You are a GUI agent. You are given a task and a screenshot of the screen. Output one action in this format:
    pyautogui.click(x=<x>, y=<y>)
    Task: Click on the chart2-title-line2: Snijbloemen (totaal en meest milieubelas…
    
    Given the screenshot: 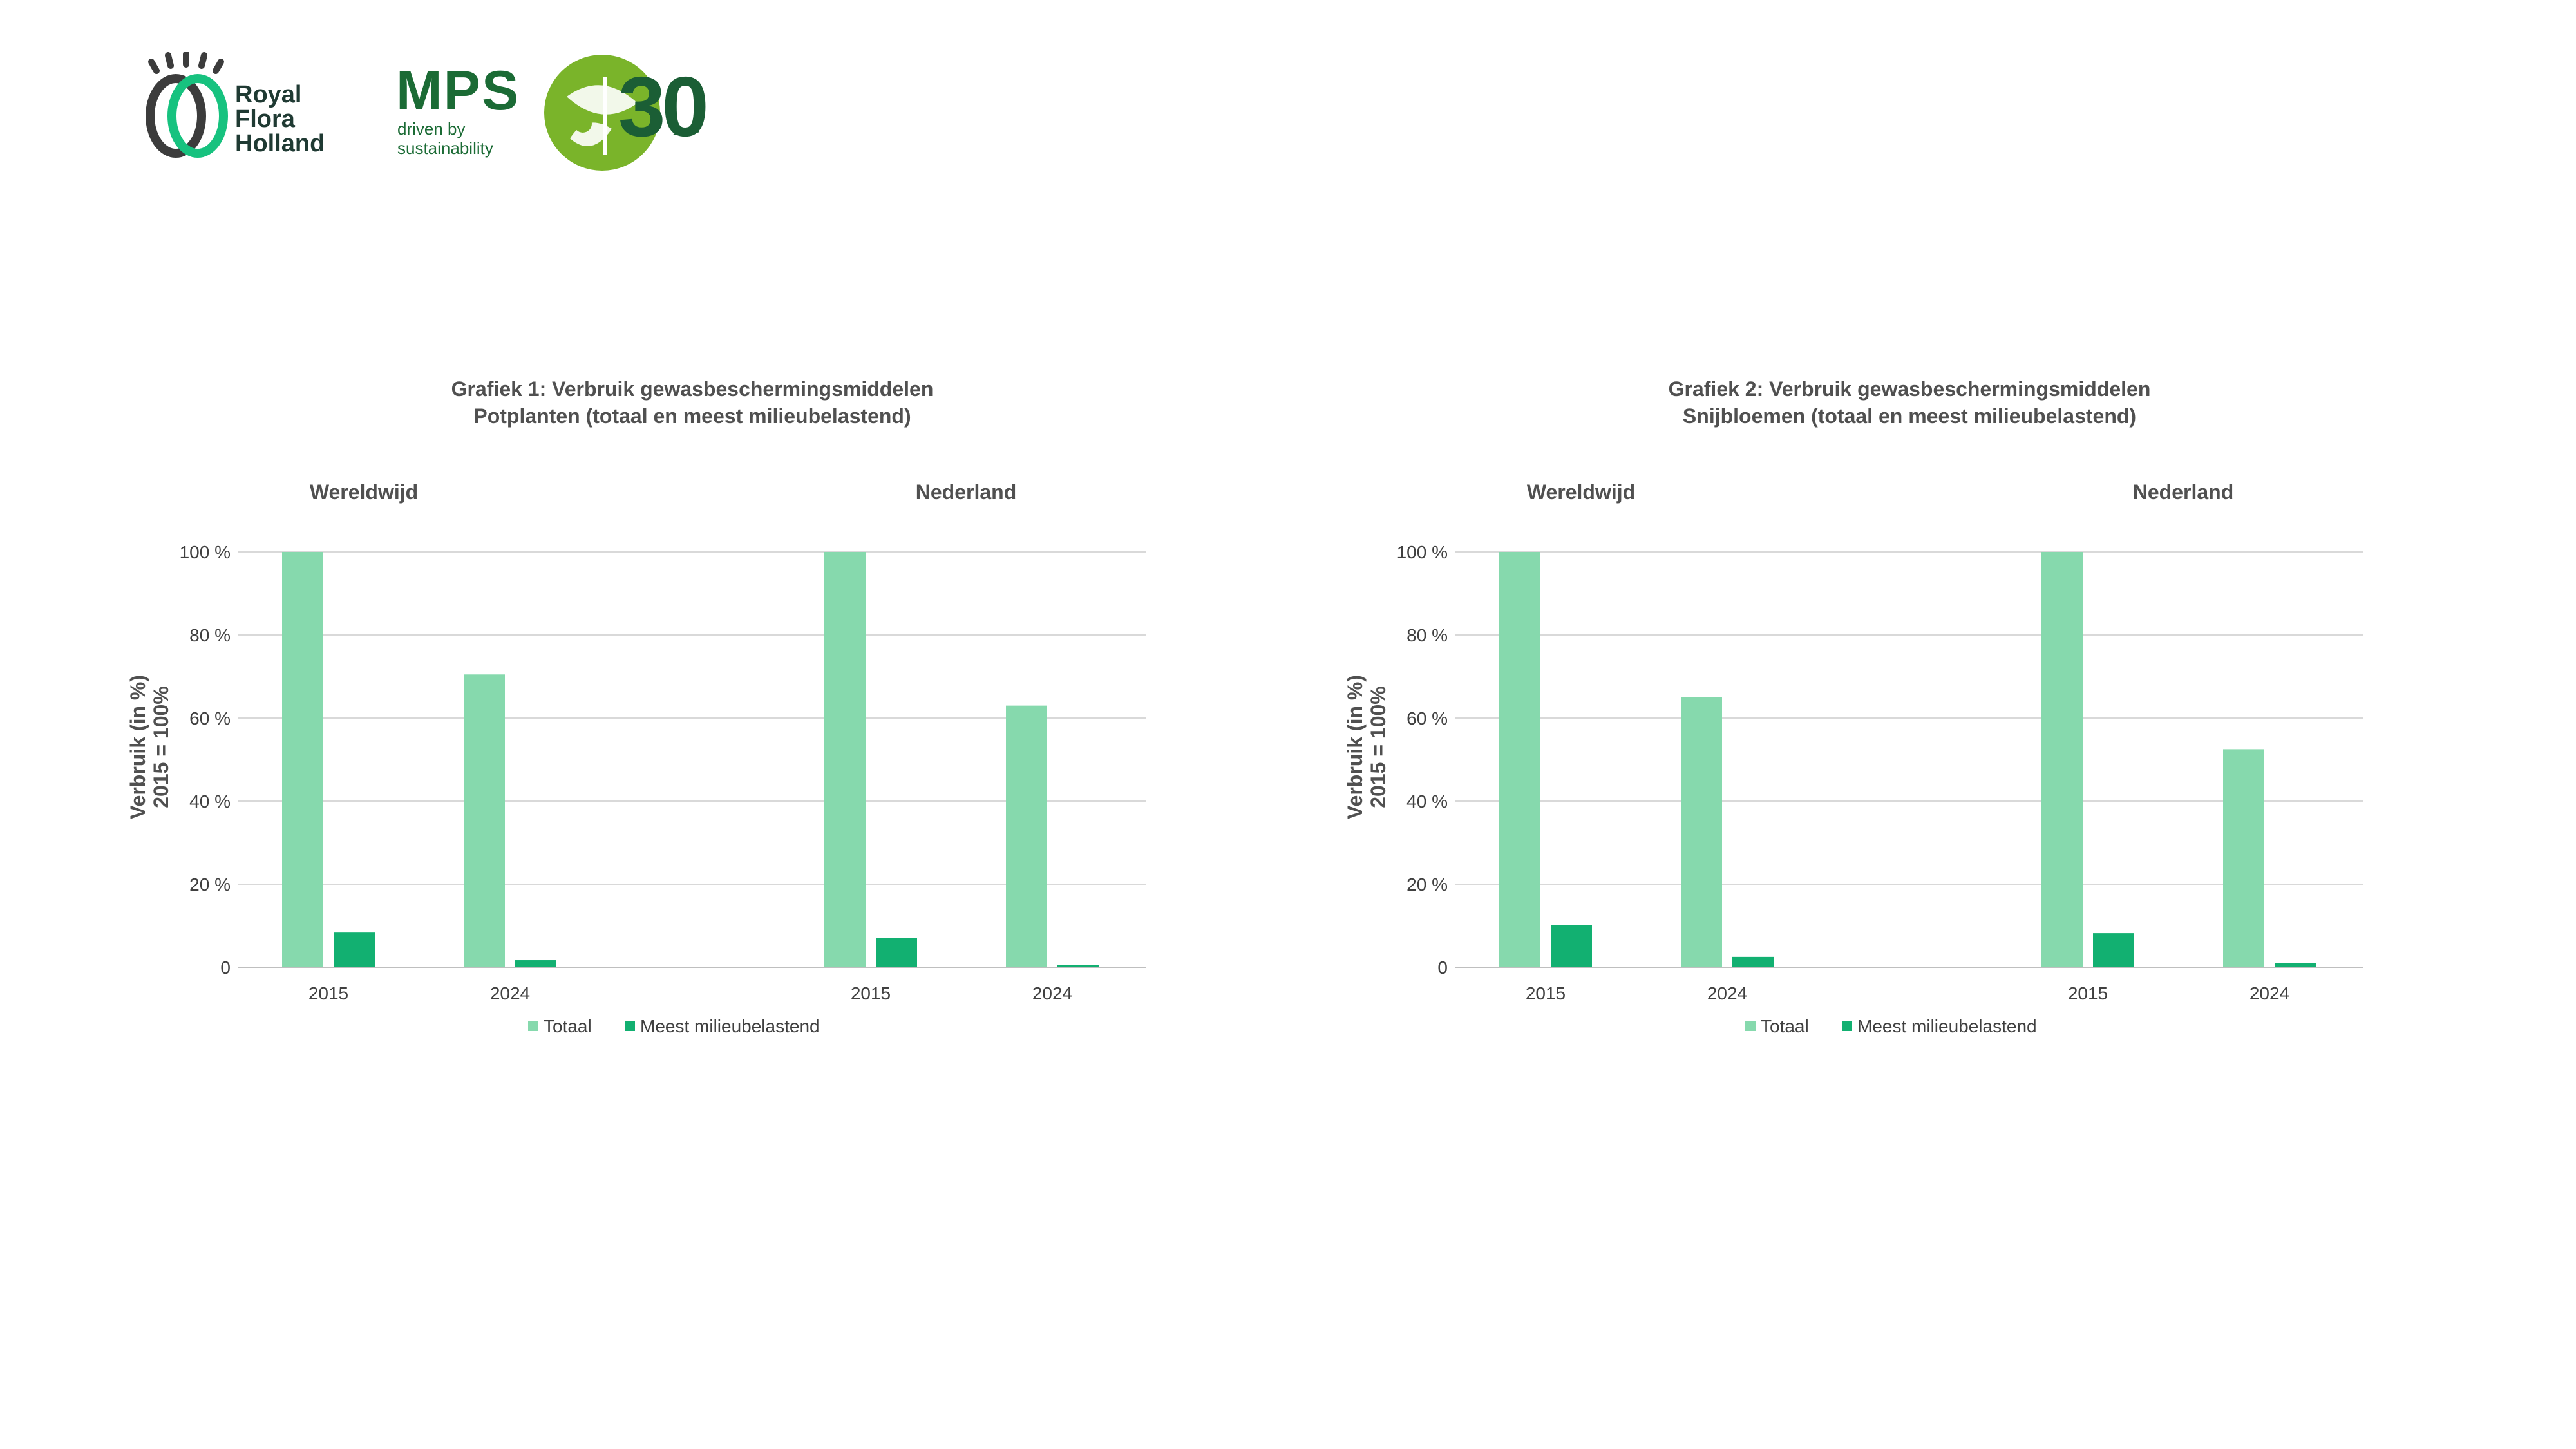 What is the action you would take?
    pyautogui.click(x=1909, y=416)
    